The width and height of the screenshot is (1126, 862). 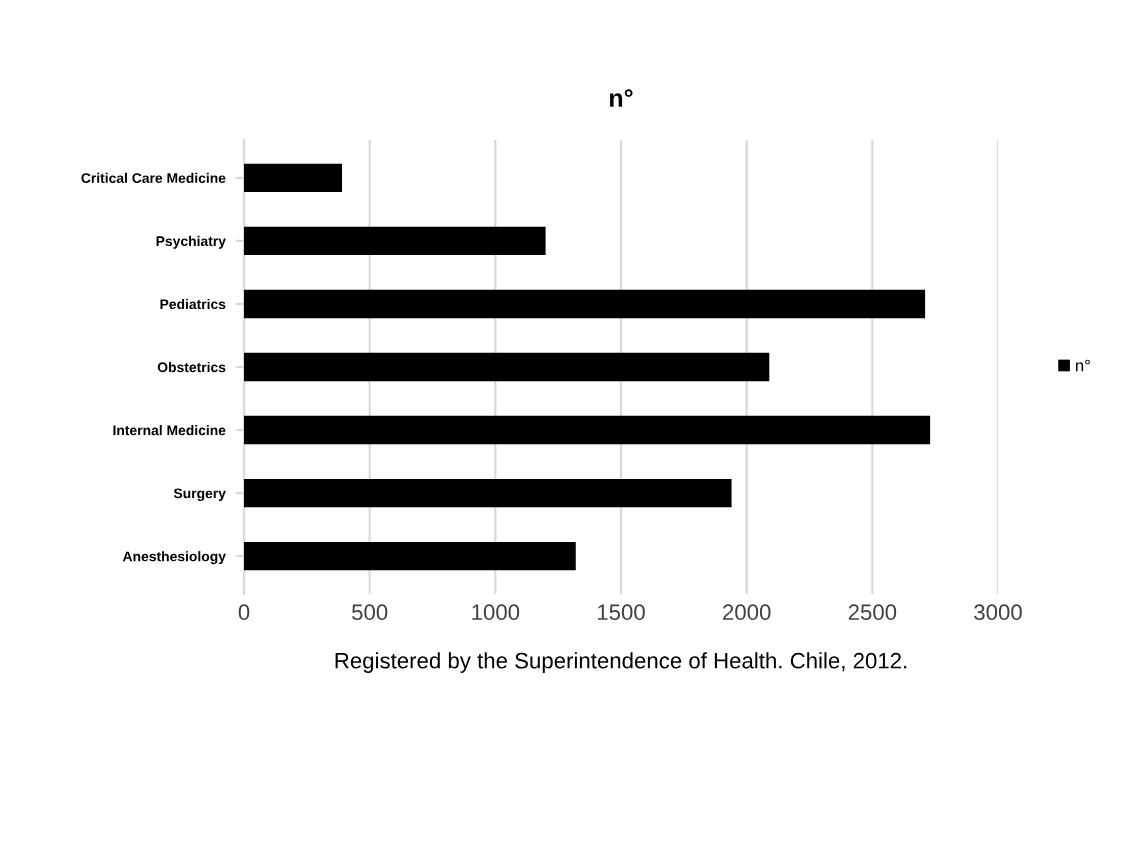 I want to click on legend-label: n°, so click(x=1083, y=365).